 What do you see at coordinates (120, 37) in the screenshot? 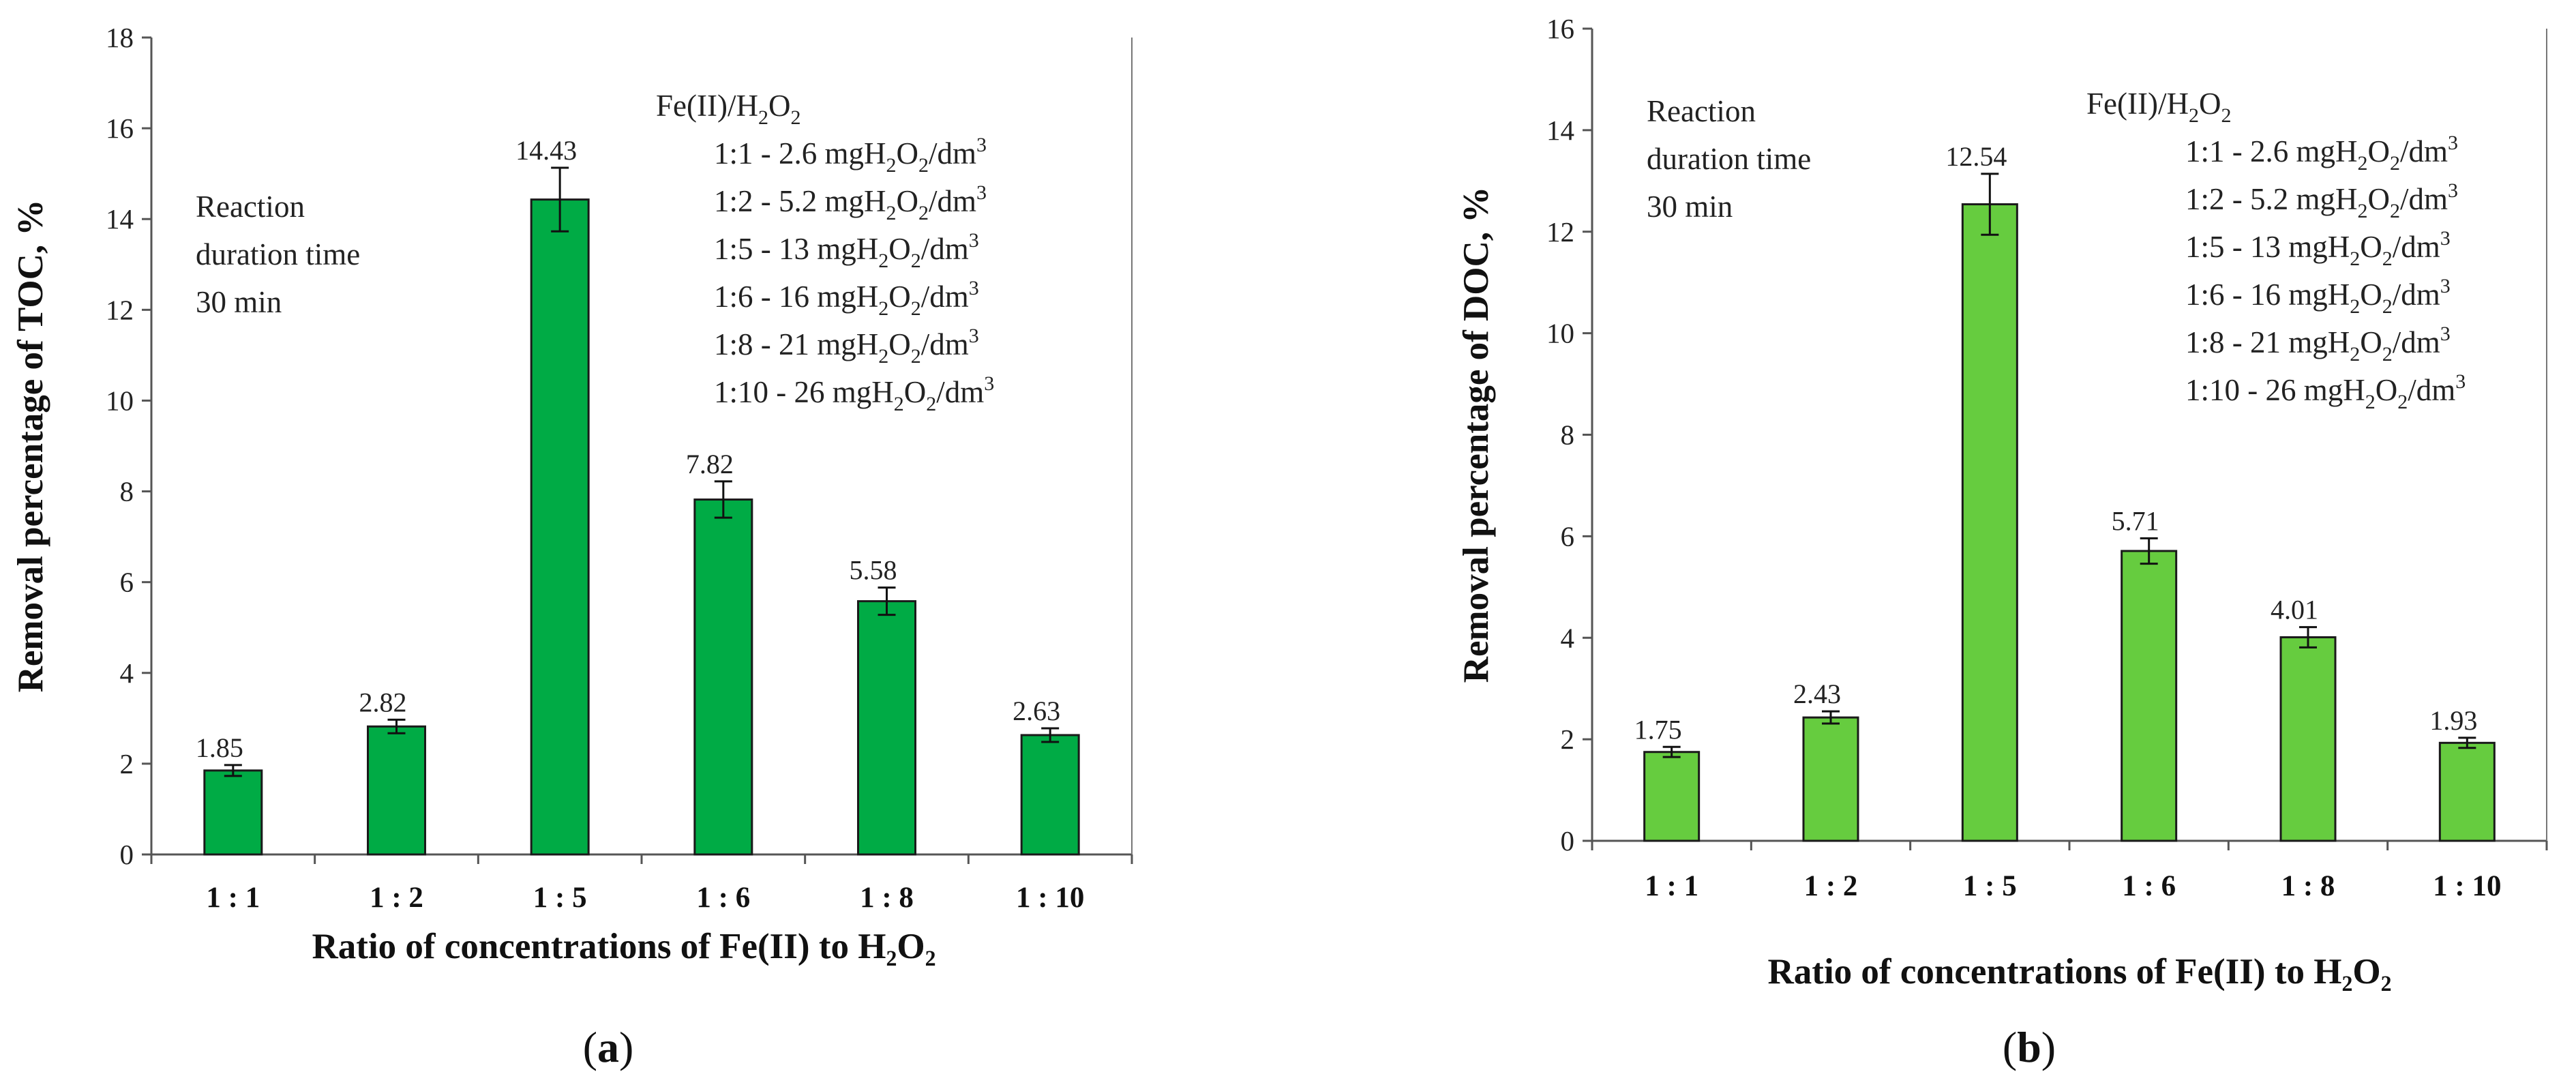
I see `y-tick-label: 18` at bounding box center [120, 37].